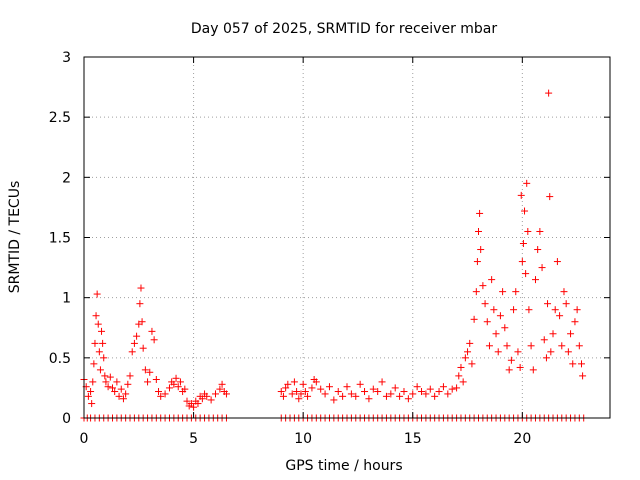 This screenshot has height=480, width=640. What do you see at coordinates (15, 237) in the screenshot?
I see `y-axis-label: SRMTID / TECUs` at bounding box center [15, 237].